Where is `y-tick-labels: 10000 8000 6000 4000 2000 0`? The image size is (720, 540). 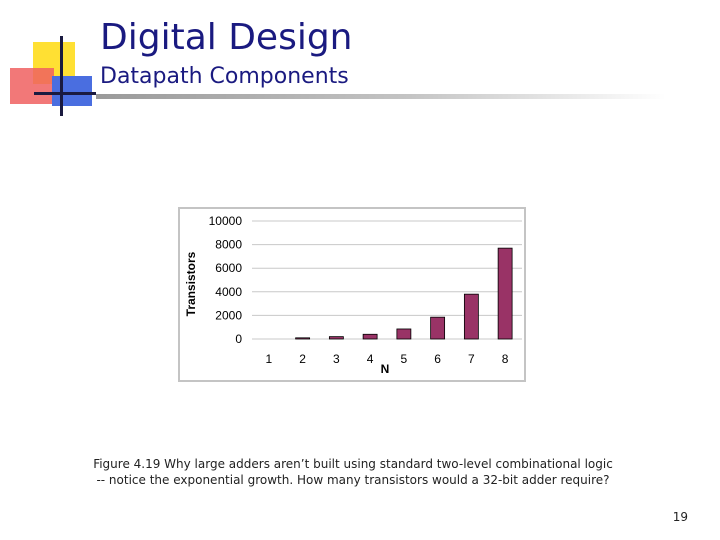
y-tick-labels: 10000 8000 6000 4000 2000 0 is located at coordinates (226, 280).